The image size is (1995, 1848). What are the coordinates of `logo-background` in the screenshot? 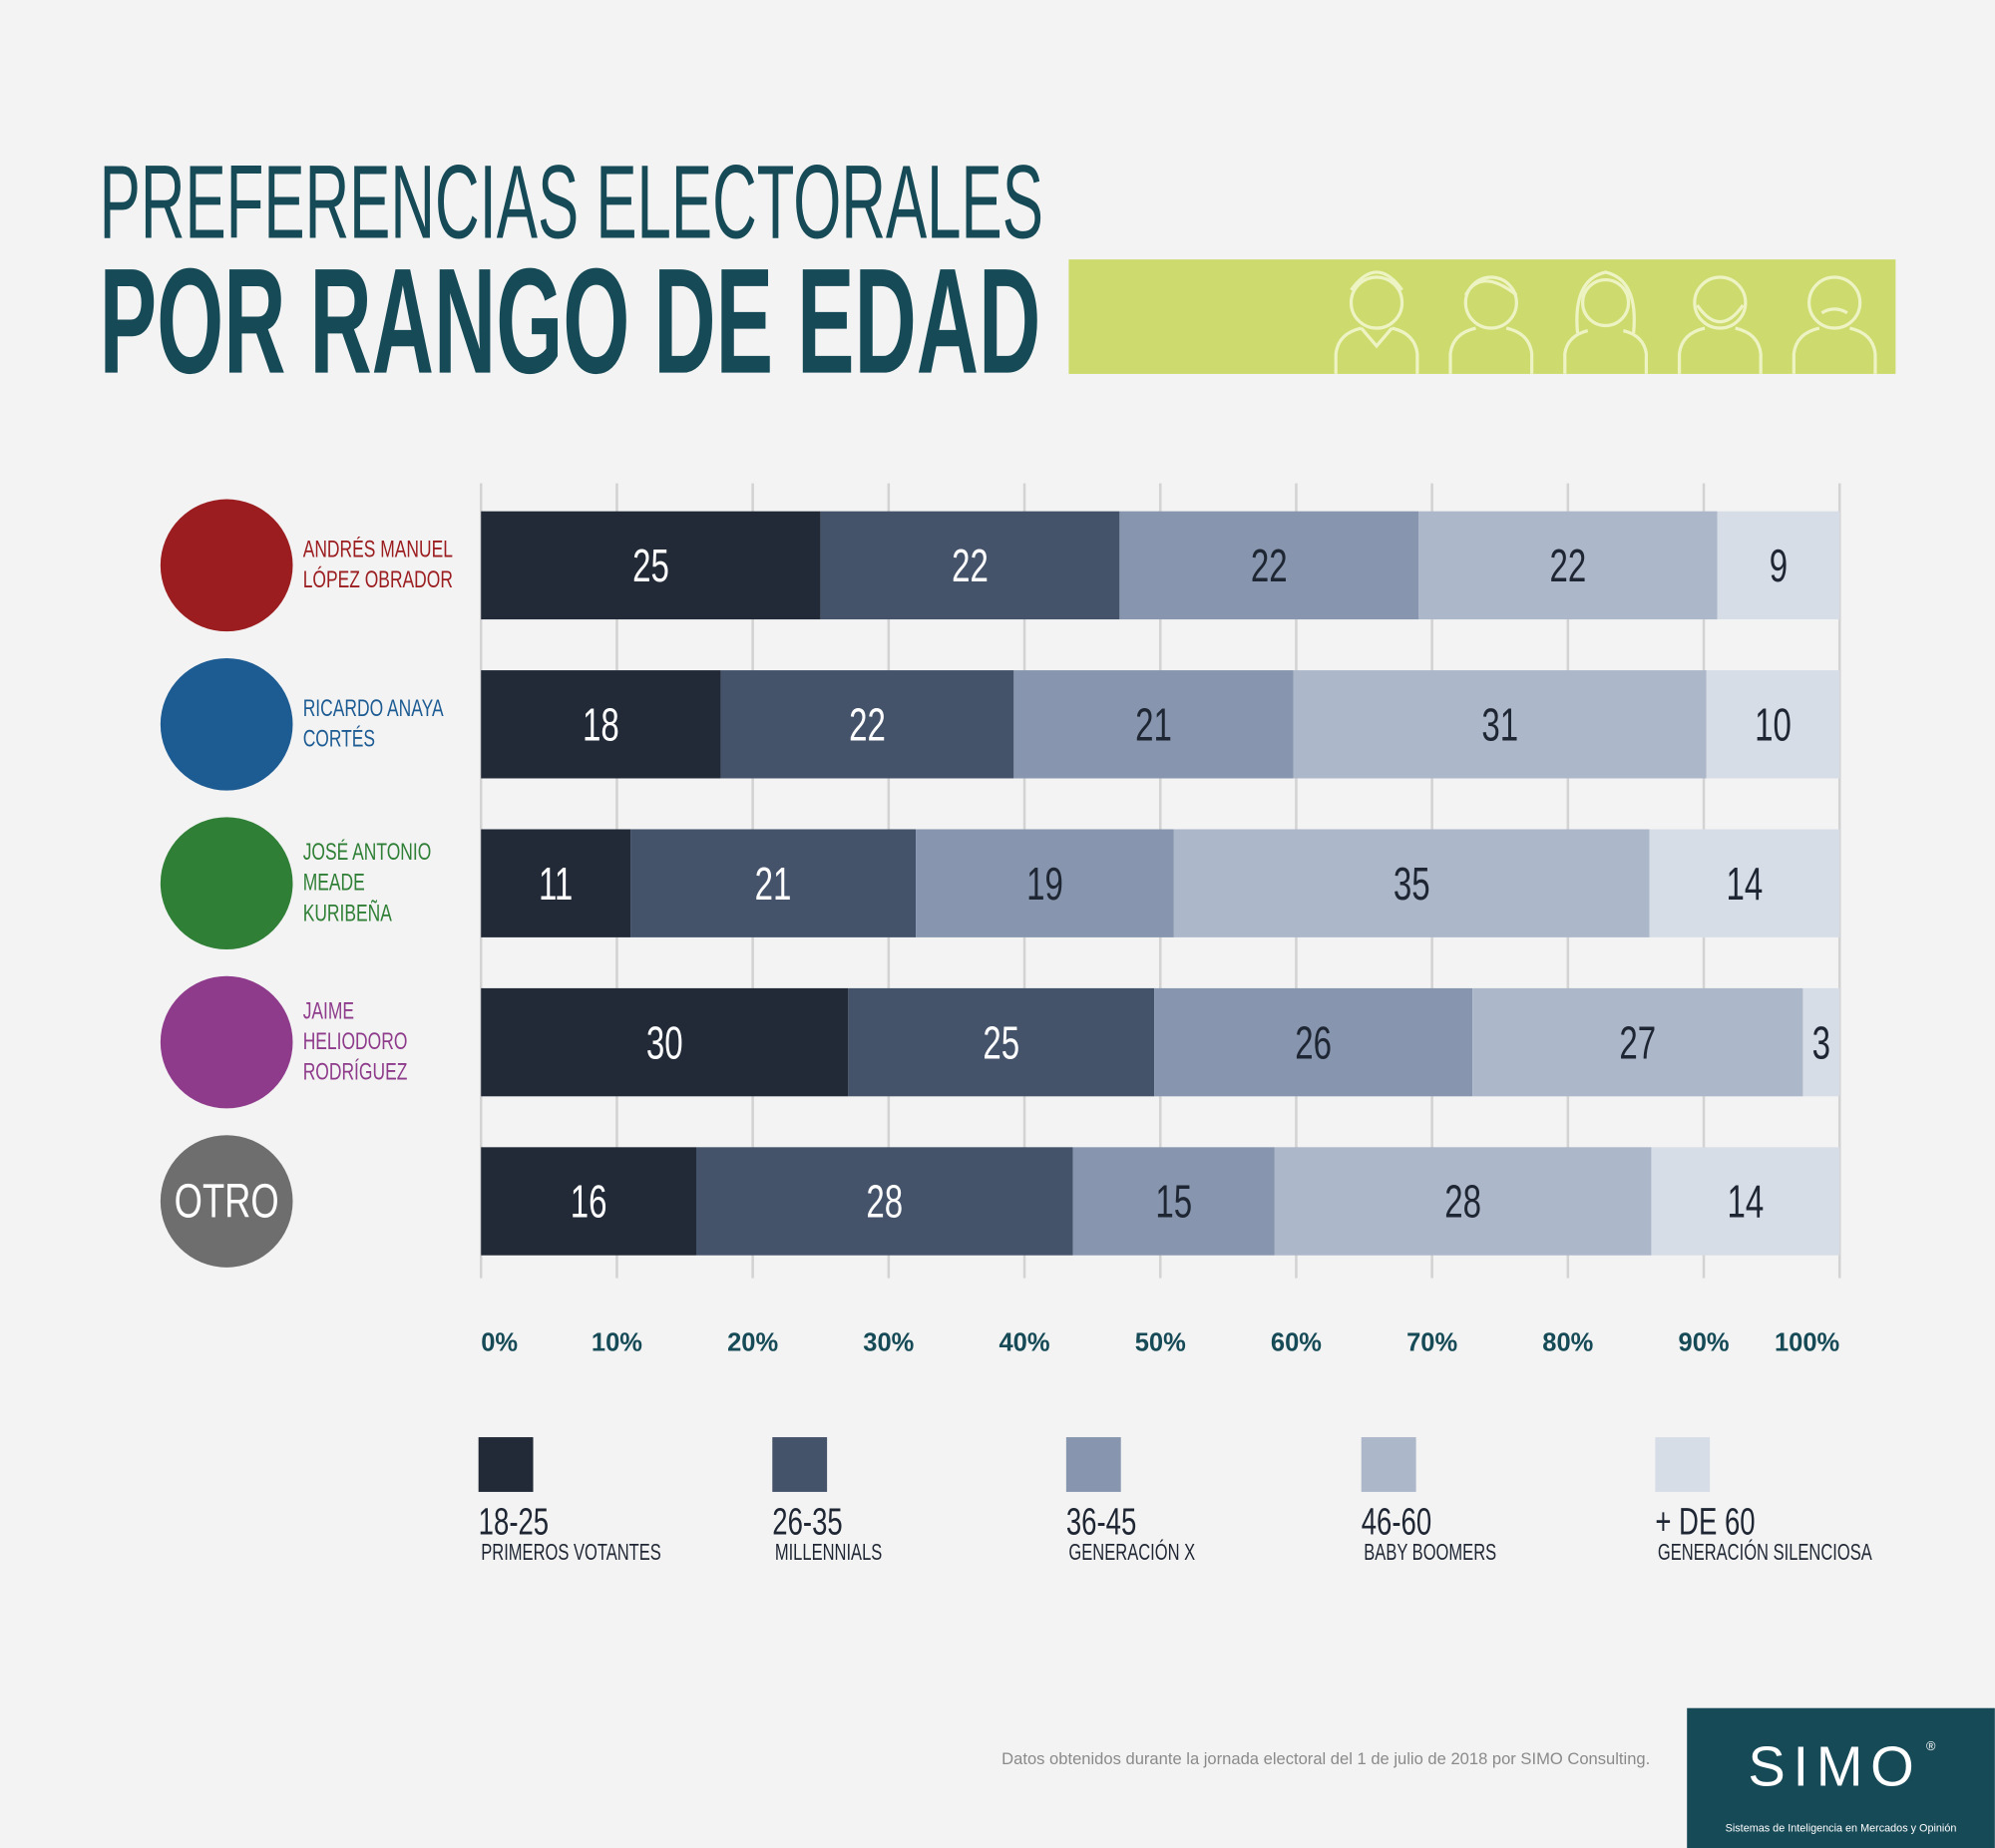 It's located at (1841, 1777).